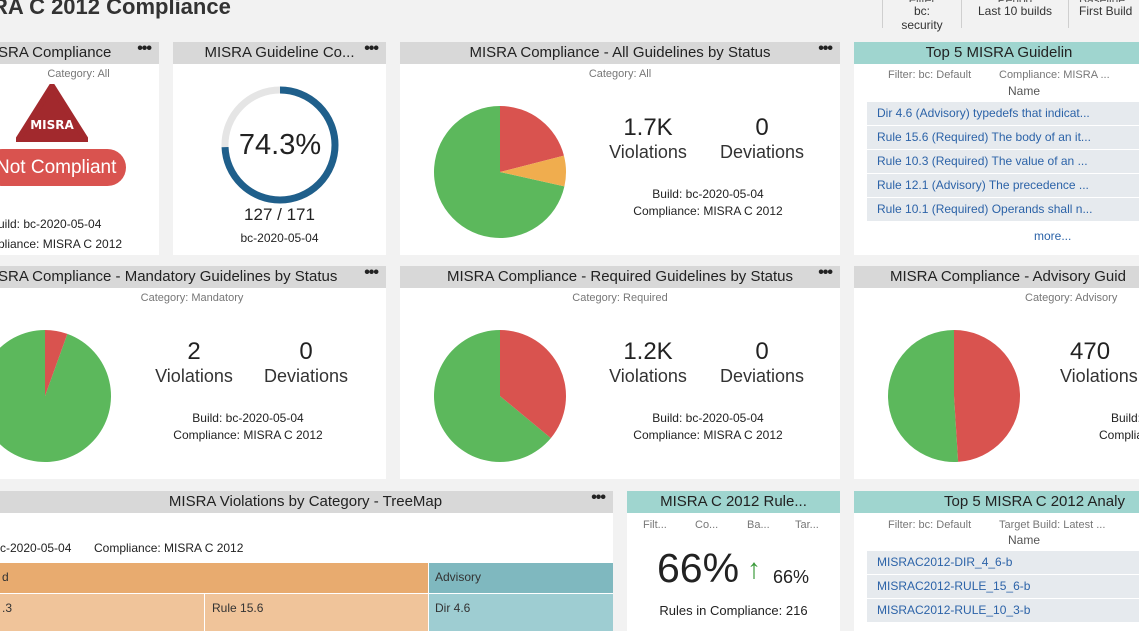 The width and height of the screenshot is (1139, 631). Describe the element at coordinates (1109, 1) in the screenshot. I see `baseline-key: Baseline` at that location.